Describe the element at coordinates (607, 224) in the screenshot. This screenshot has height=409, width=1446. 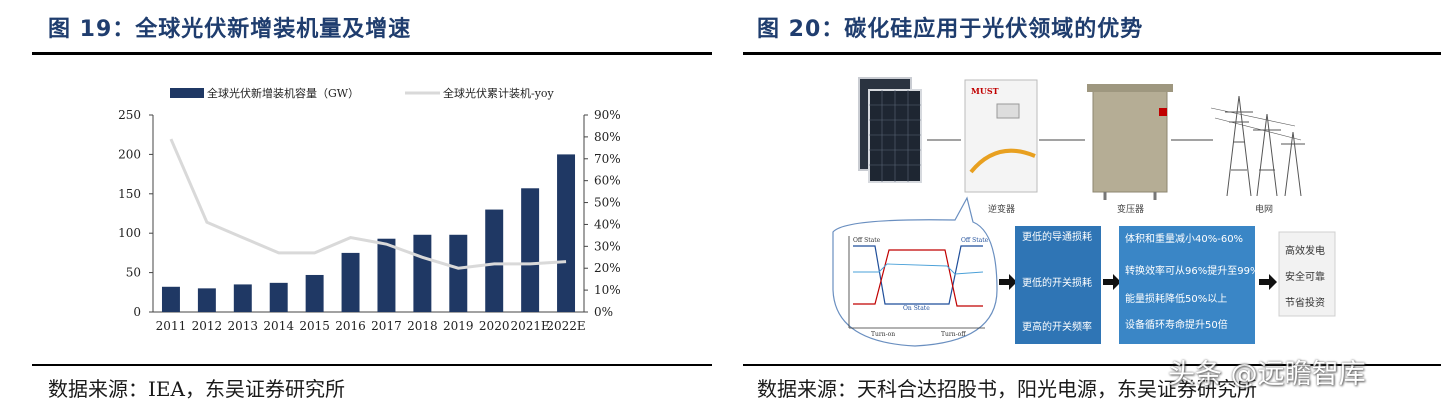
I see `right-tick-label: 40%` at that location.